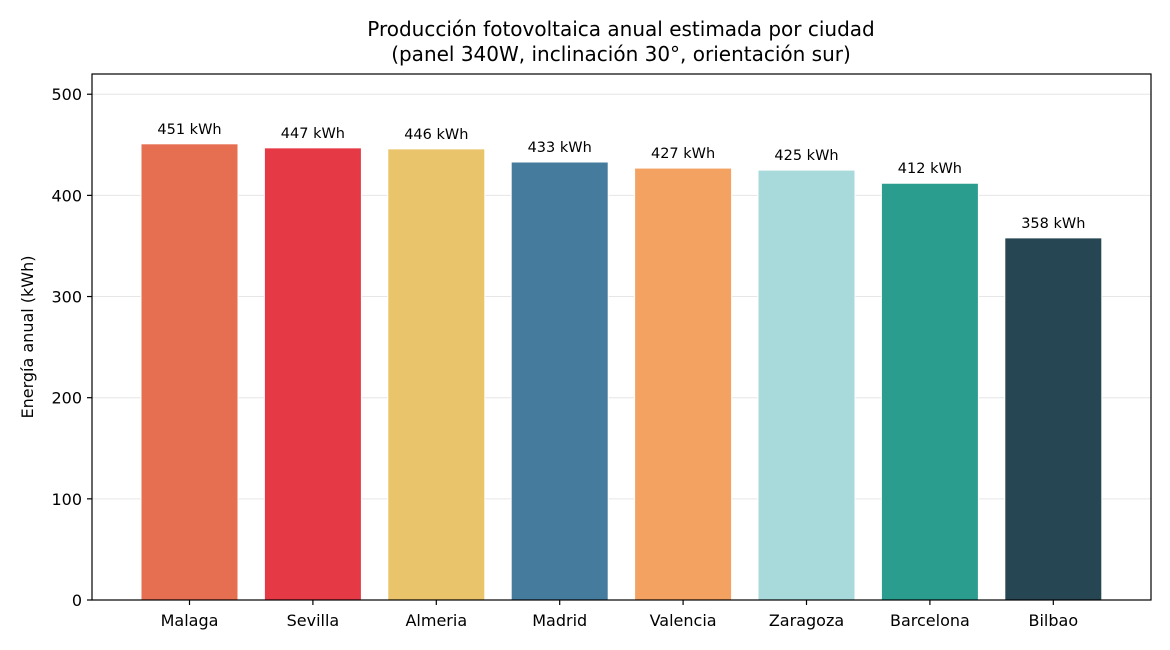 The image size is (1170, 650). What do you see at coordinates (560, 148) in the screenshot?
I see `bar-value-label: 433 kWh` at bounding box center [560, 148].